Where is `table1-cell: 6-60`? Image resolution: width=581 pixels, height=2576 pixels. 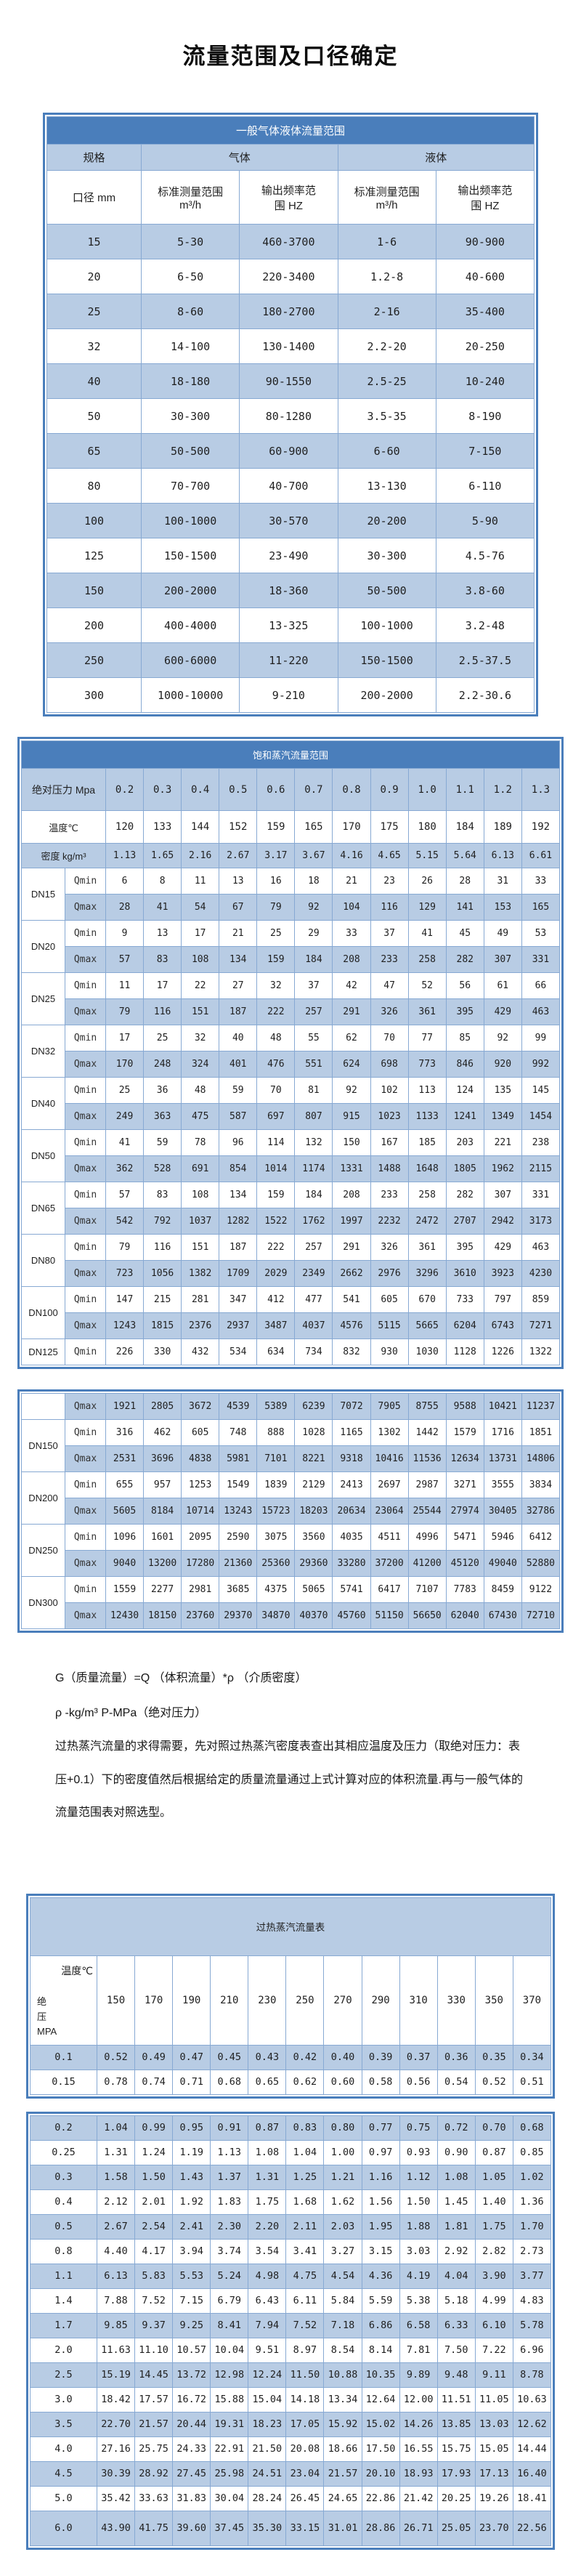 table1-cell: 6-60 is located at coordinates (386, 451).